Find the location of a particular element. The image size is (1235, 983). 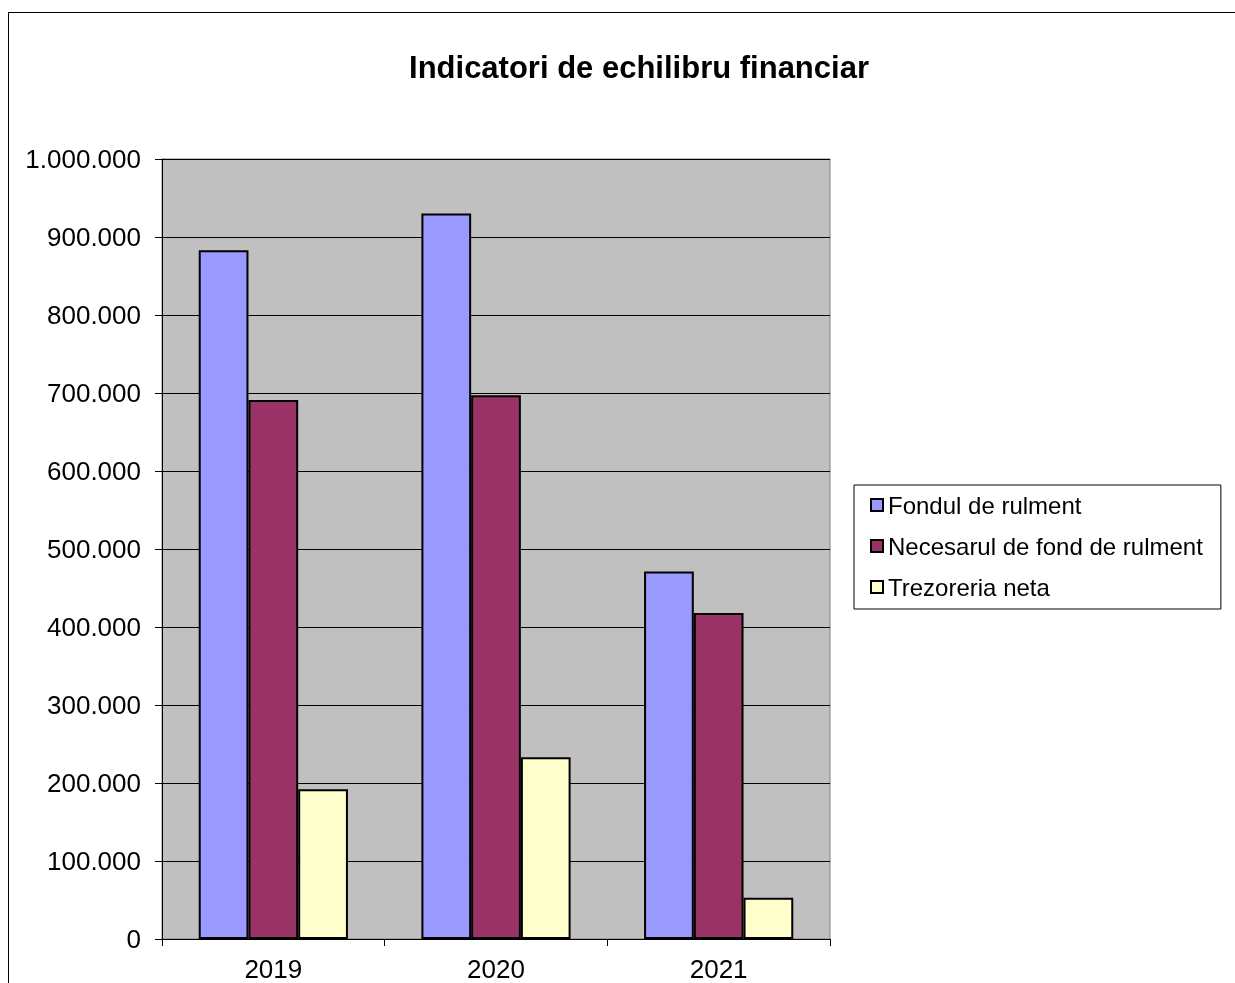

y-tick-label: 300.000 is located at coordinates (94, 705).